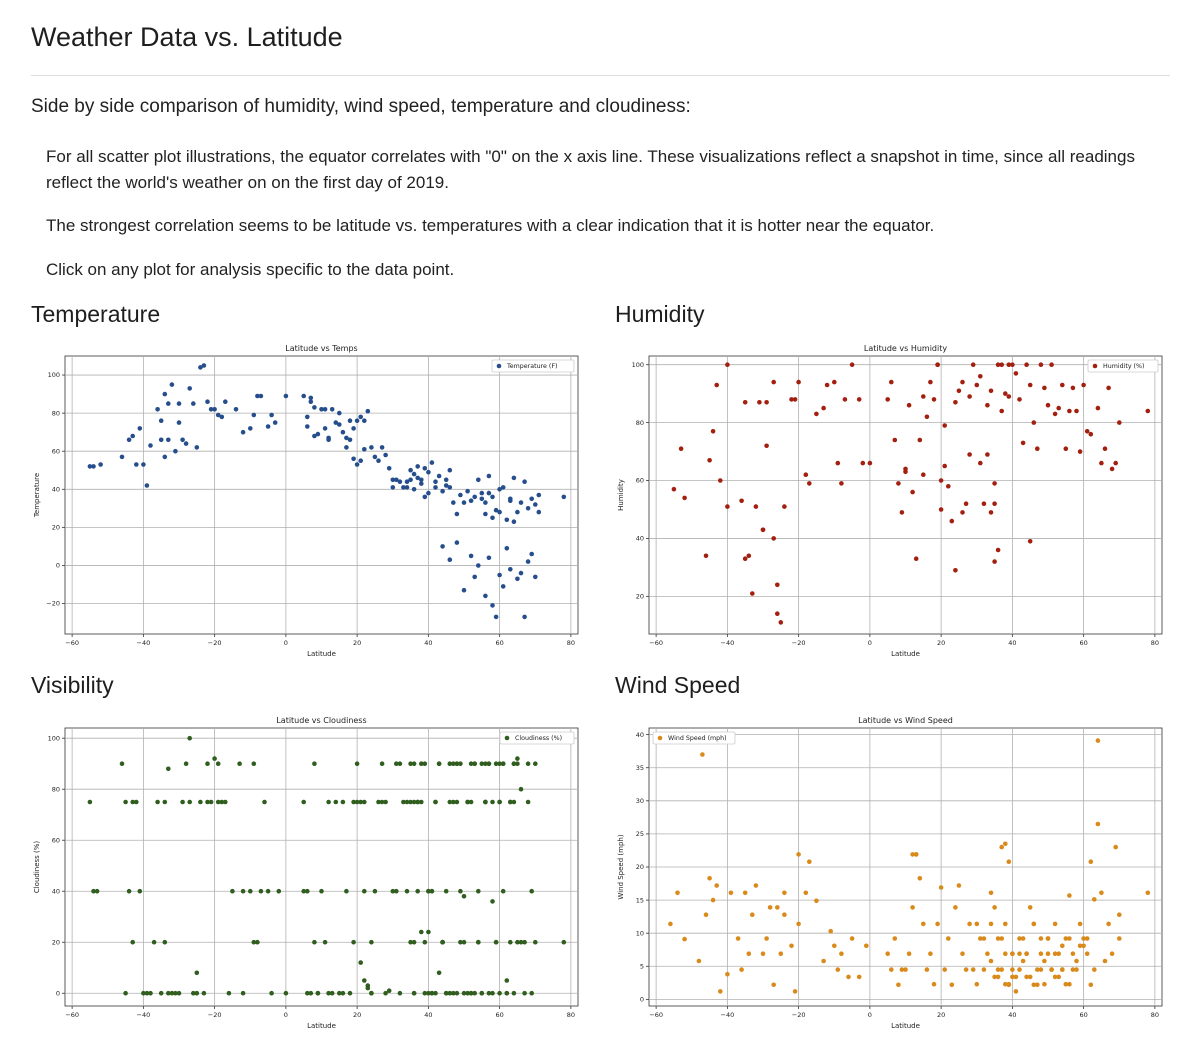 This screenshot has height=1046, width=1204. Describe the element at coordinates (72, 643) in the screenshot. I see `x-tick-label: −60` at that location.